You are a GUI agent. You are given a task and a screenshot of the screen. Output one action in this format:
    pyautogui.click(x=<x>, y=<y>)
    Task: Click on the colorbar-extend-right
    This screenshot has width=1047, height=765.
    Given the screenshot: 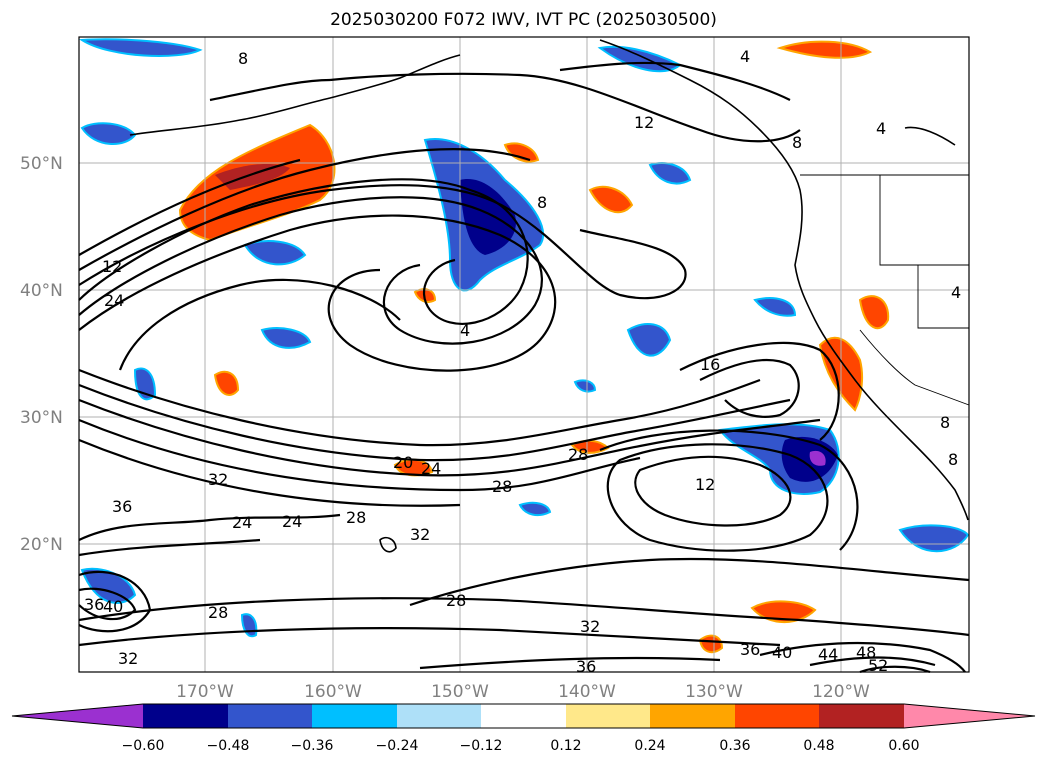 What is the action you would take?
    pyautogui.click(x=969, y=716)
    